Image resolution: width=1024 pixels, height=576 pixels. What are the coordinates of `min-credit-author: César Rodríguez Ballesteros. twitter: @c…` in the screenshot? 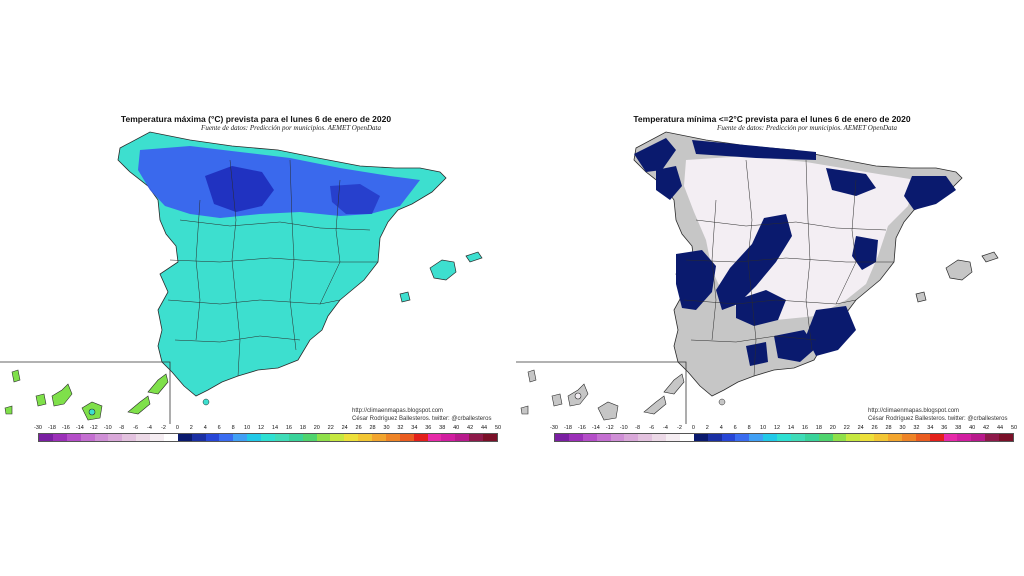 It's located at (938, 419).